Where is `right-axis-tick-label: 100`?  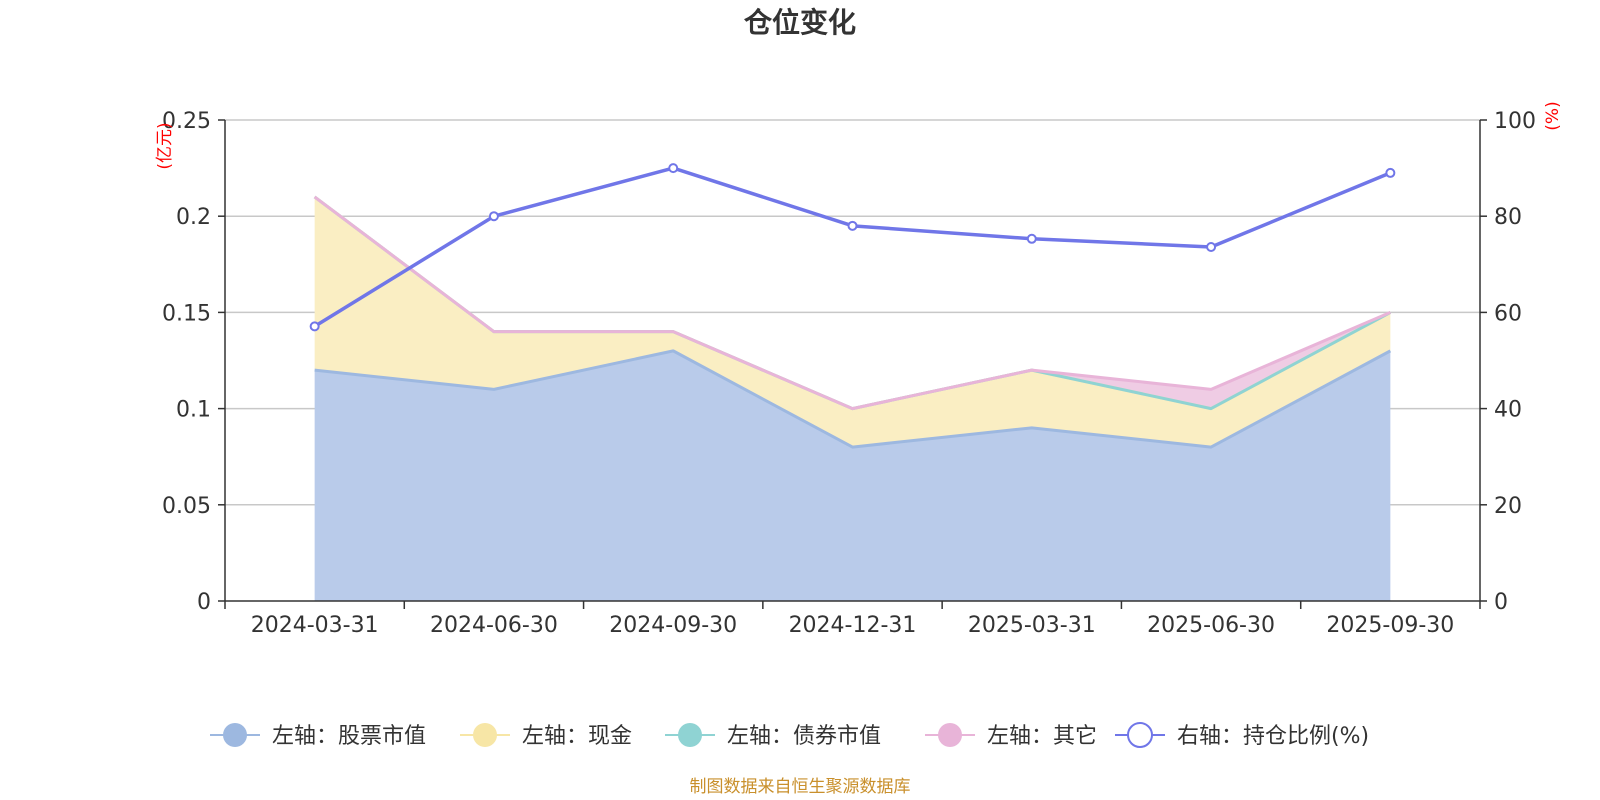
right-axis-tick-label: 100 is located at coordinates (1515, 121).